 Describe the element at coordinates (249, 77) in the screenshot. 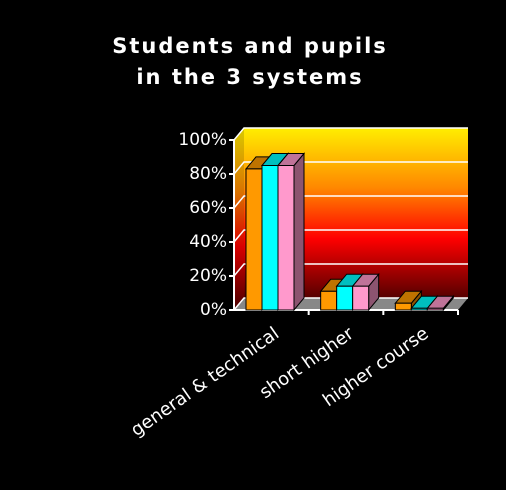

I see `chart-title: in the 3 systems` at that location.